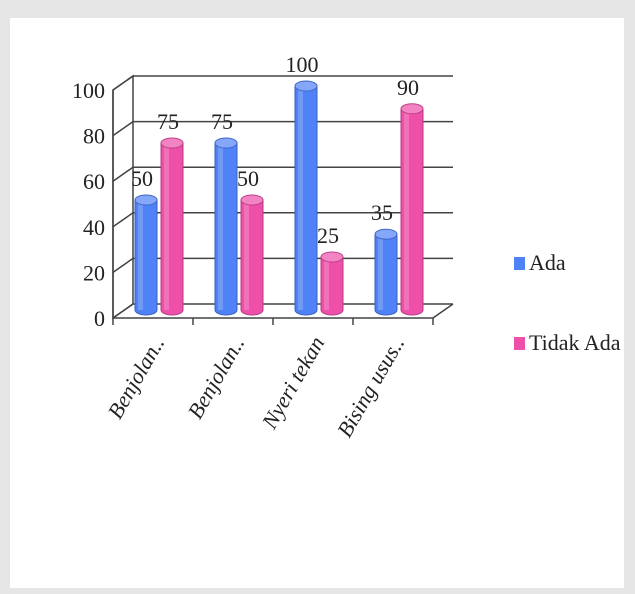  I want to click on legend-label: Ada, so click(547, 262).